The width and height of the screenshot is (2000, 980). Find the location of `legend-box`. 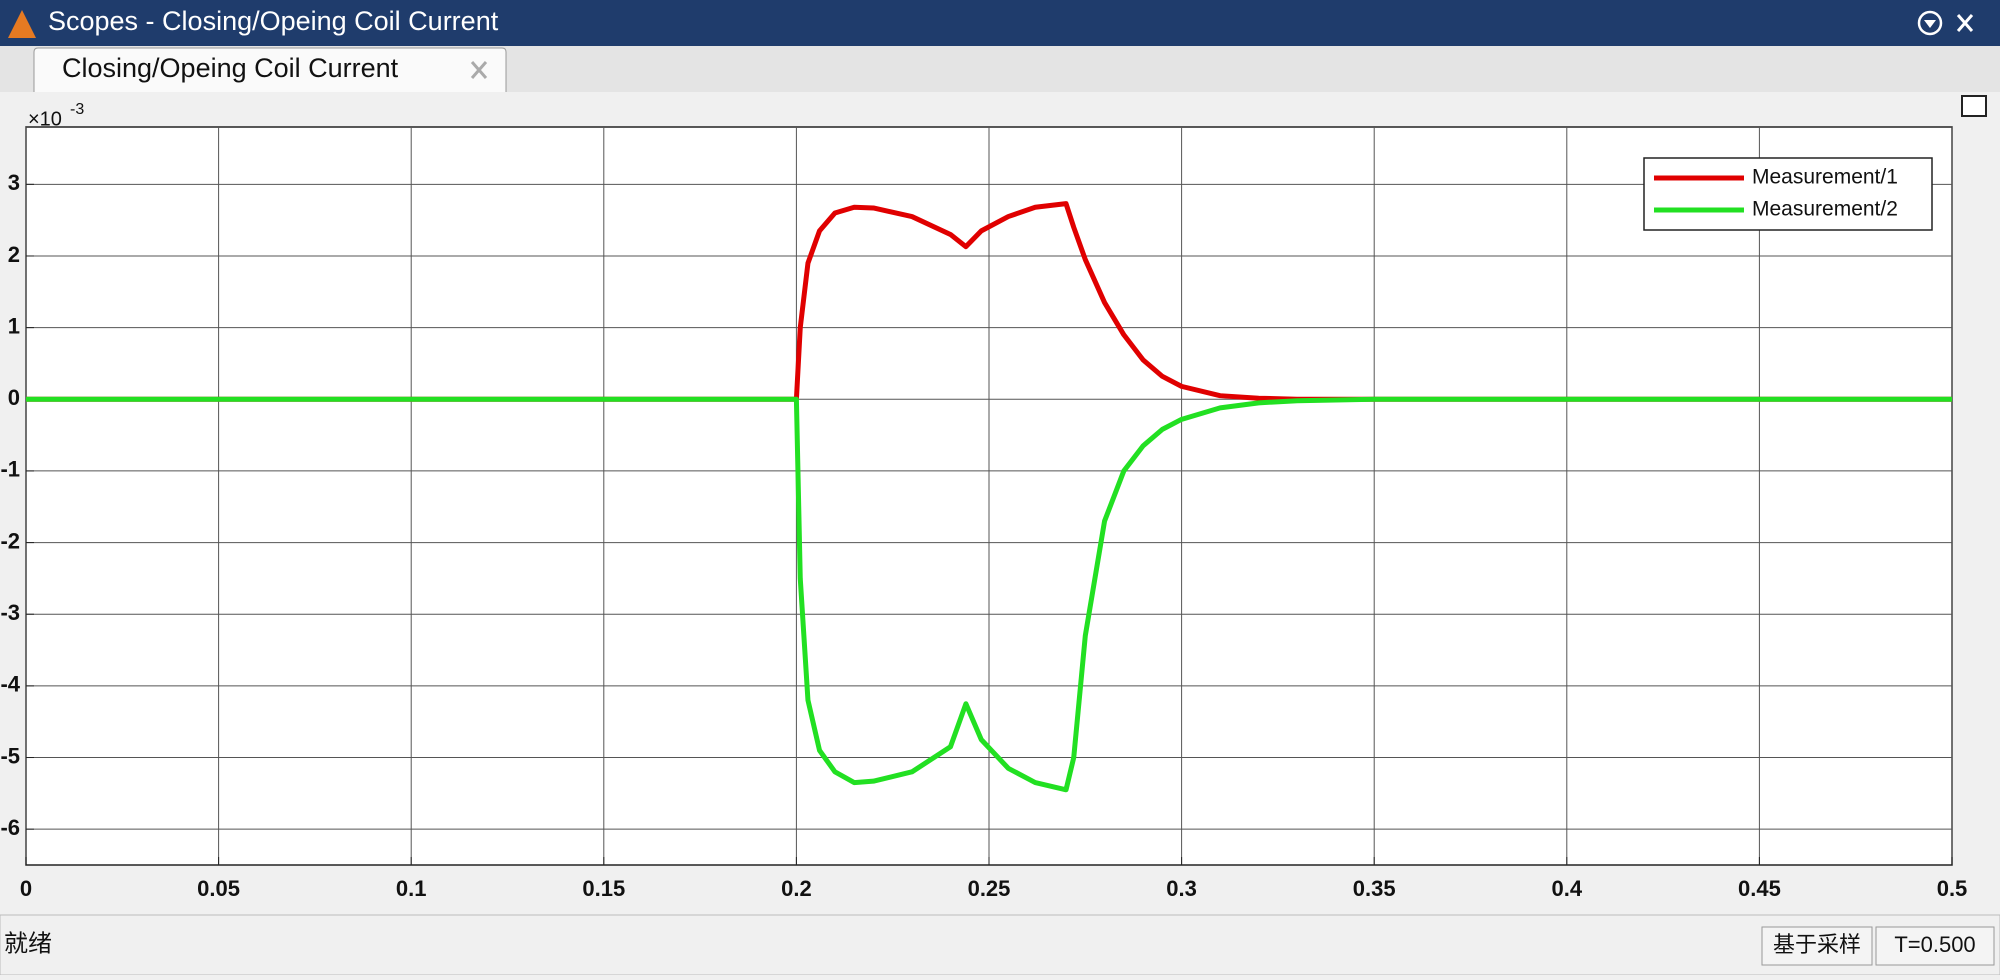

legend-box is located at coordinates (1788, 194).